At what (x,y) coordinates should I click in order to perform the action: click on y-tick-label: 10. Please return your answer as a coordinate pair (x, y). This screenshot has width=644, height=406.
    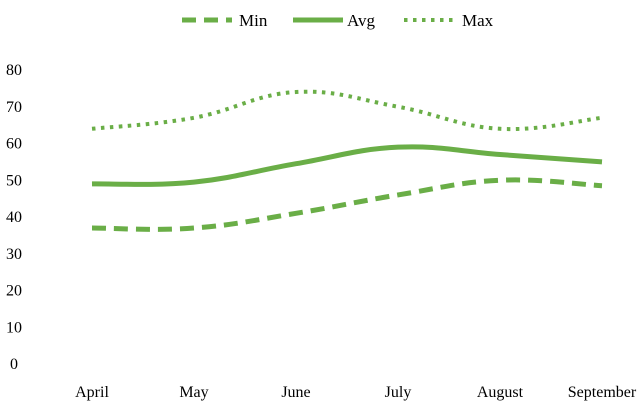
    Looking at the image, I should click on (14, 327).